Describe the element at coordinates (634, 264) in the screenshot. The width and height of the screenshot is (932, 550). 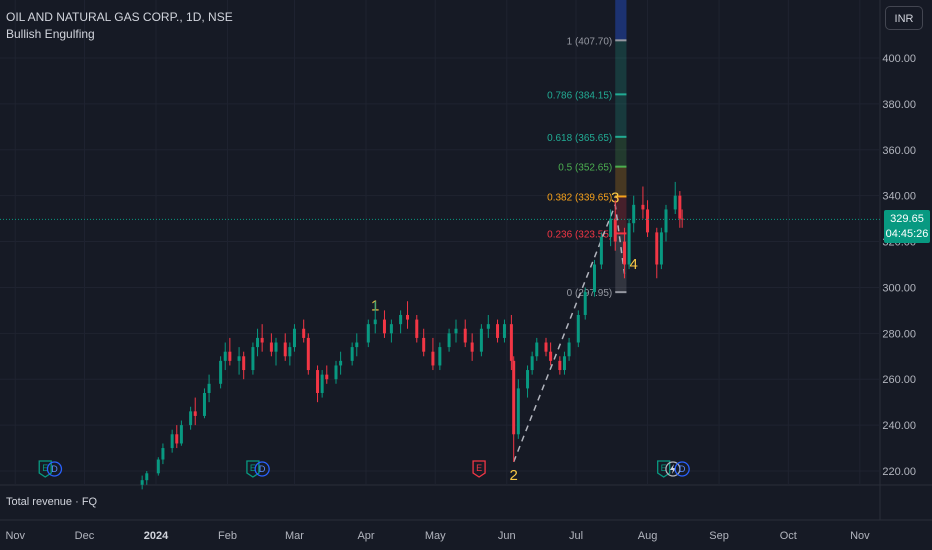
I see `wave-label: 4` at that location.